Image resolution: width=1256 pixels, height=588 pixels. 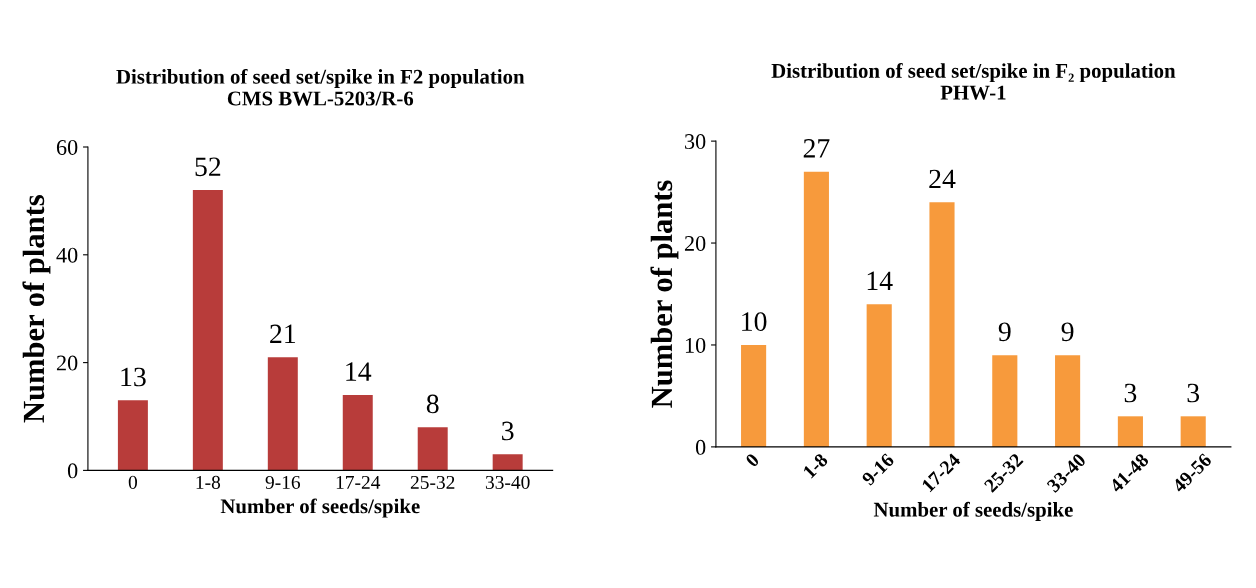 I want to click on data-label: 10, so click(x=754, y=321).